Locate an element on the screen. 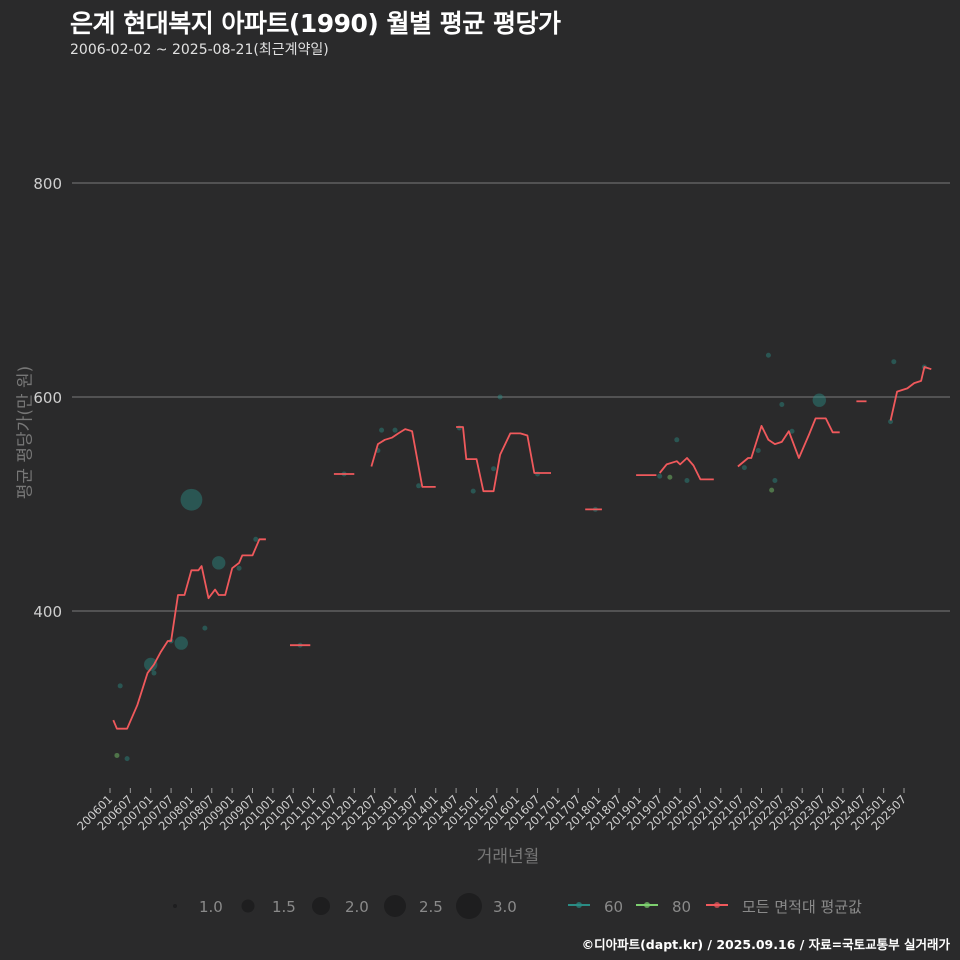 The image size is (960, 960). size-legend-label: 3.0 is located at coordinates (505, 907).